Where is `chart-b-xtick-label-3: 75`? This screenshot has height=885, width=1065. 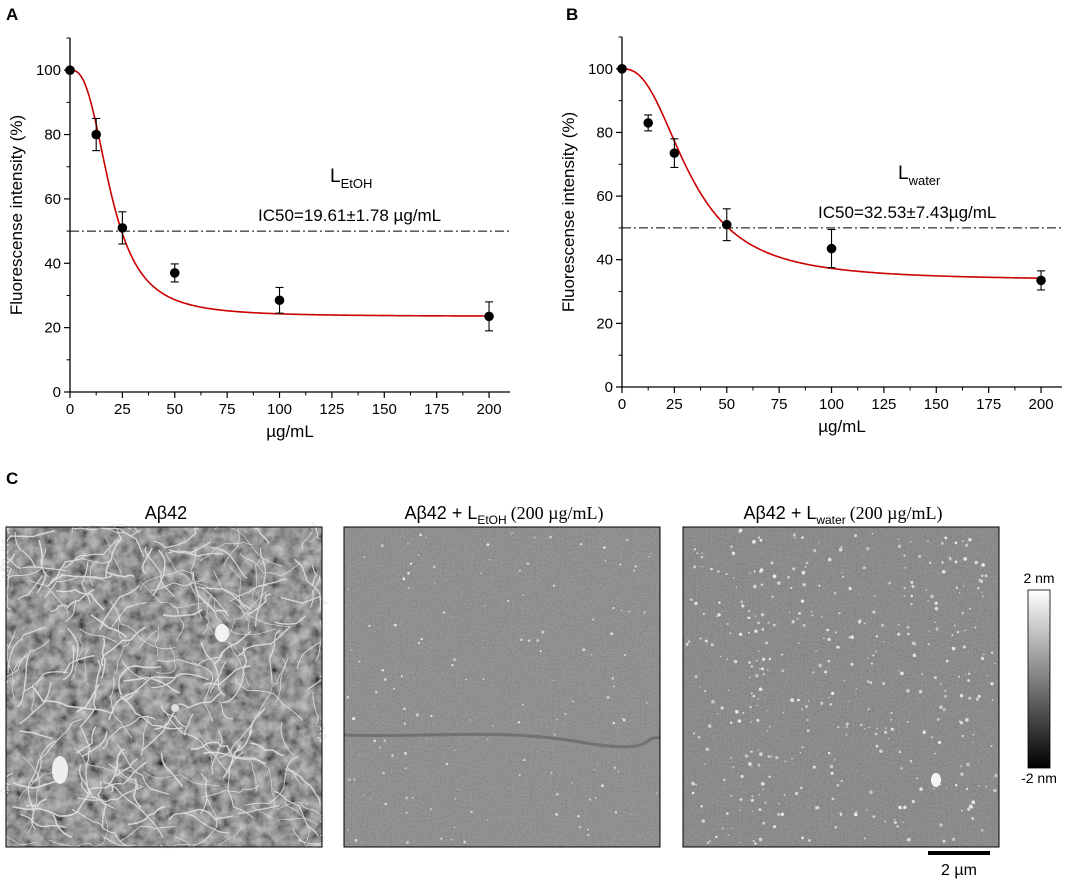 chart-b-xtick-label-3: 75 is located at coordinates (779, 404).